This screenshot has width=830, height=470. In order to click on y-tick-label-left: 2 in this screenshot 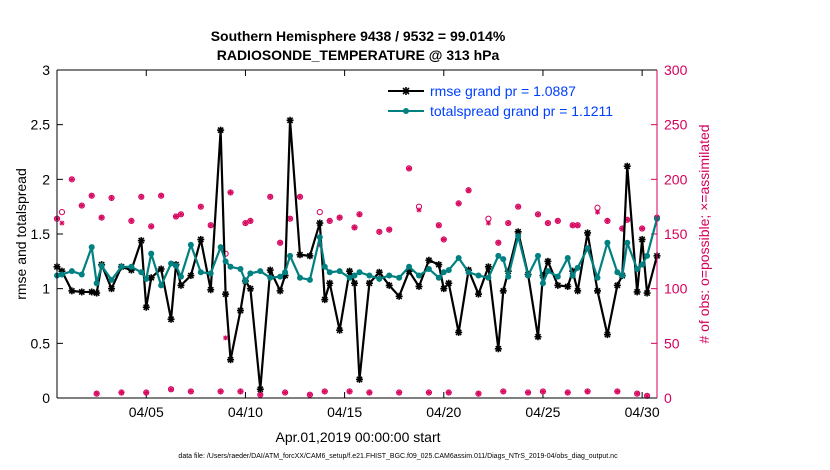, I will do `click(46, 179)`.